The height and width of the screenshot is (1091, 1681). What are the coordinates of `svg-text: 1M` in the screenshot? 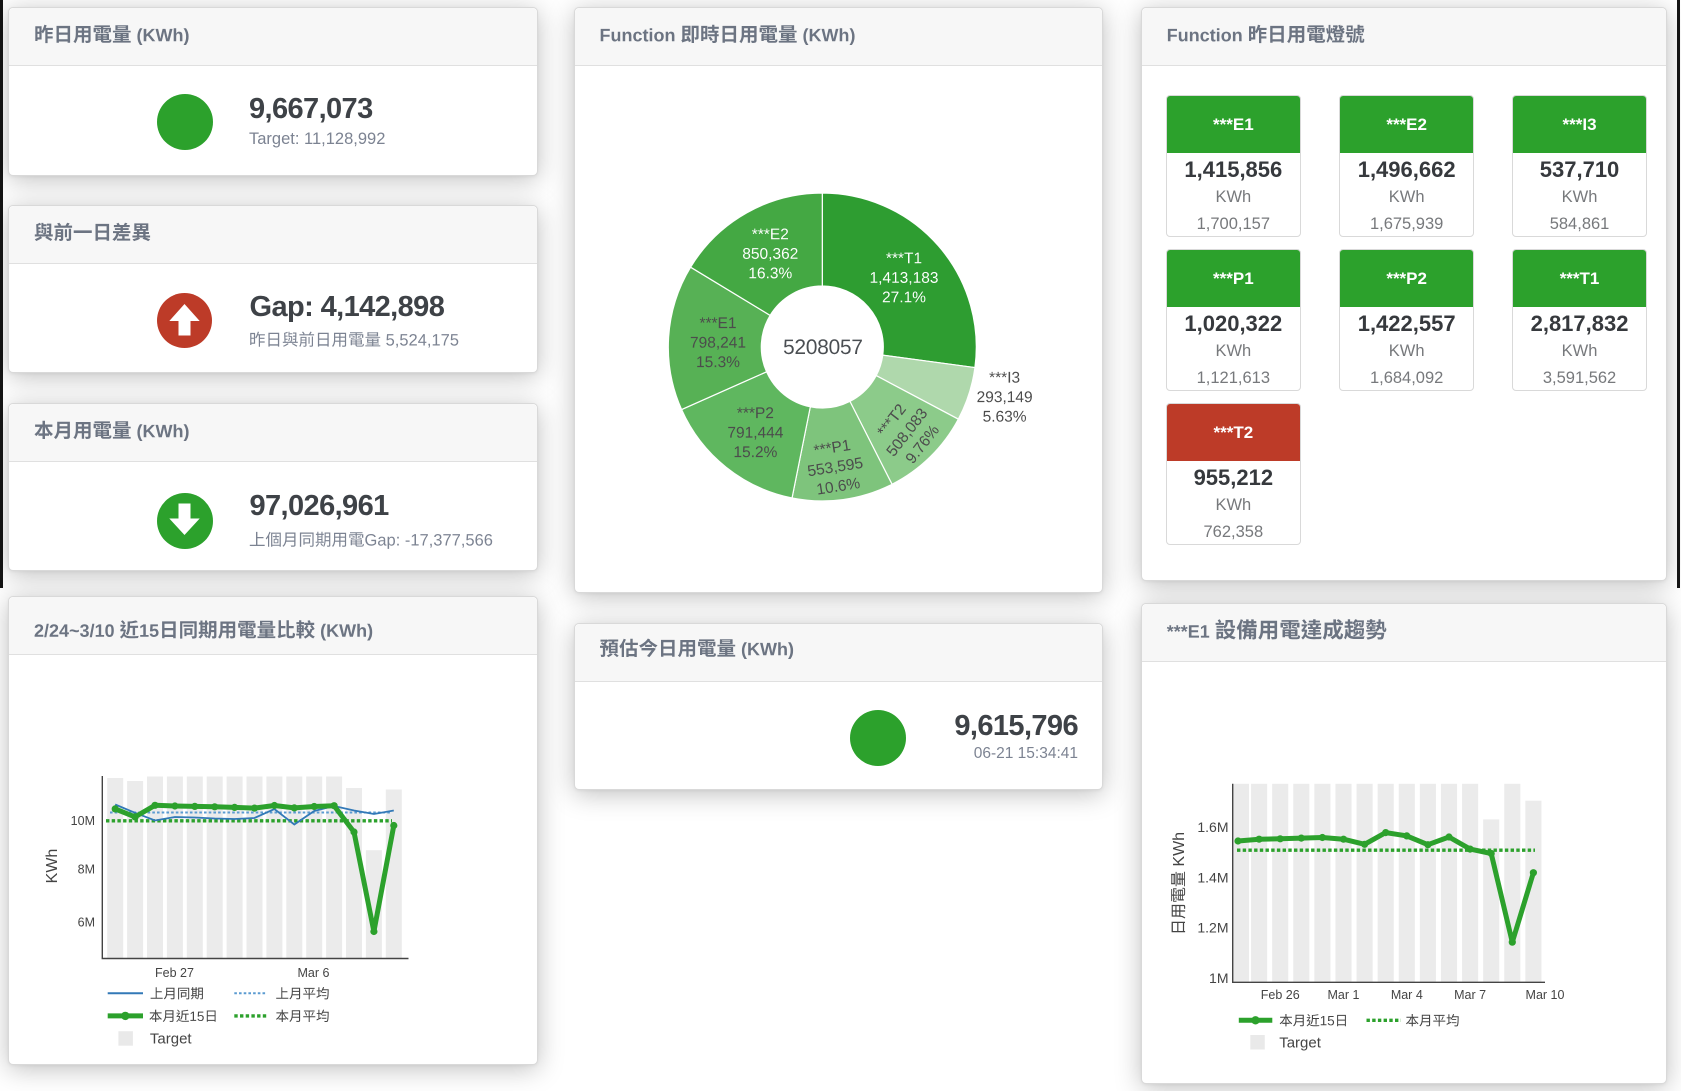 It's located at (1218, 978).